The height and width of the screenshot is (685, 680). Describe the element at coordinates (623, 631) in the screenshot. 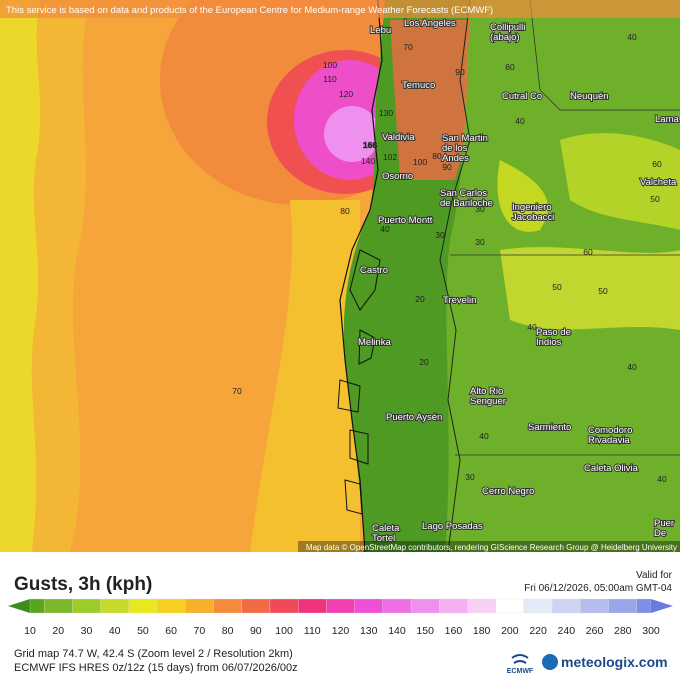

I see `colorbar-tick-label: 280` at that location.